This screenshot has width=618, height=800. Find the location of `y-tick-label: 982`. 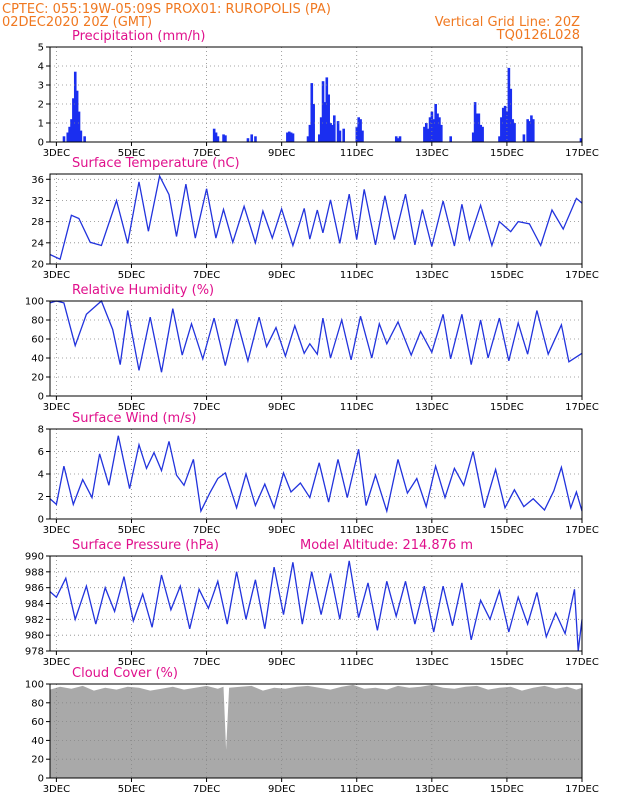

y-tick-label: 982 is located at coordinates (34, 620).